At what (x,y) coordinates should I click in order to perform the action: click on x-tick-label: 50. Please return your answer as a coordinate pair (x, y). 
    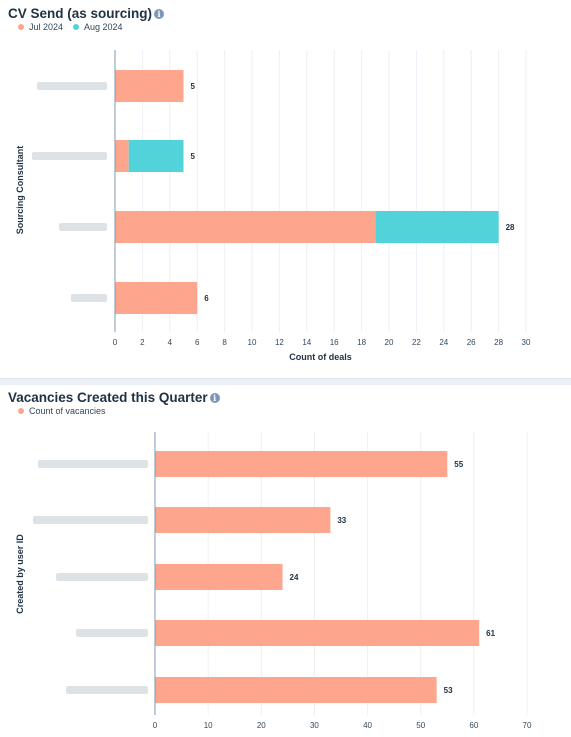
    Looking at the image, I should click on (420, 725).